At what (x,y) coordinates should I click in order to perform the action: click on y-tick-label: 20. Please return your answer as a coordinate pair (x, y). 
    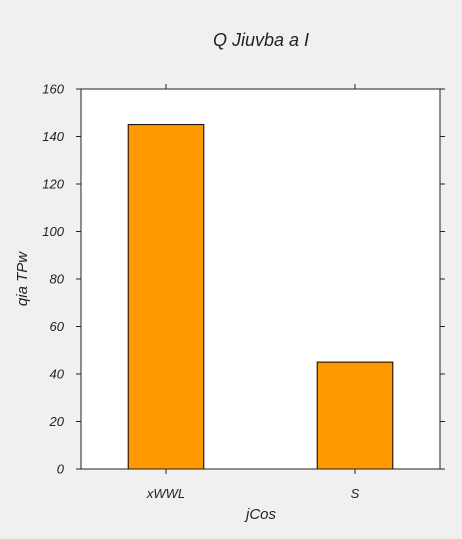
    Looking at the image, I should click on (57, 421).